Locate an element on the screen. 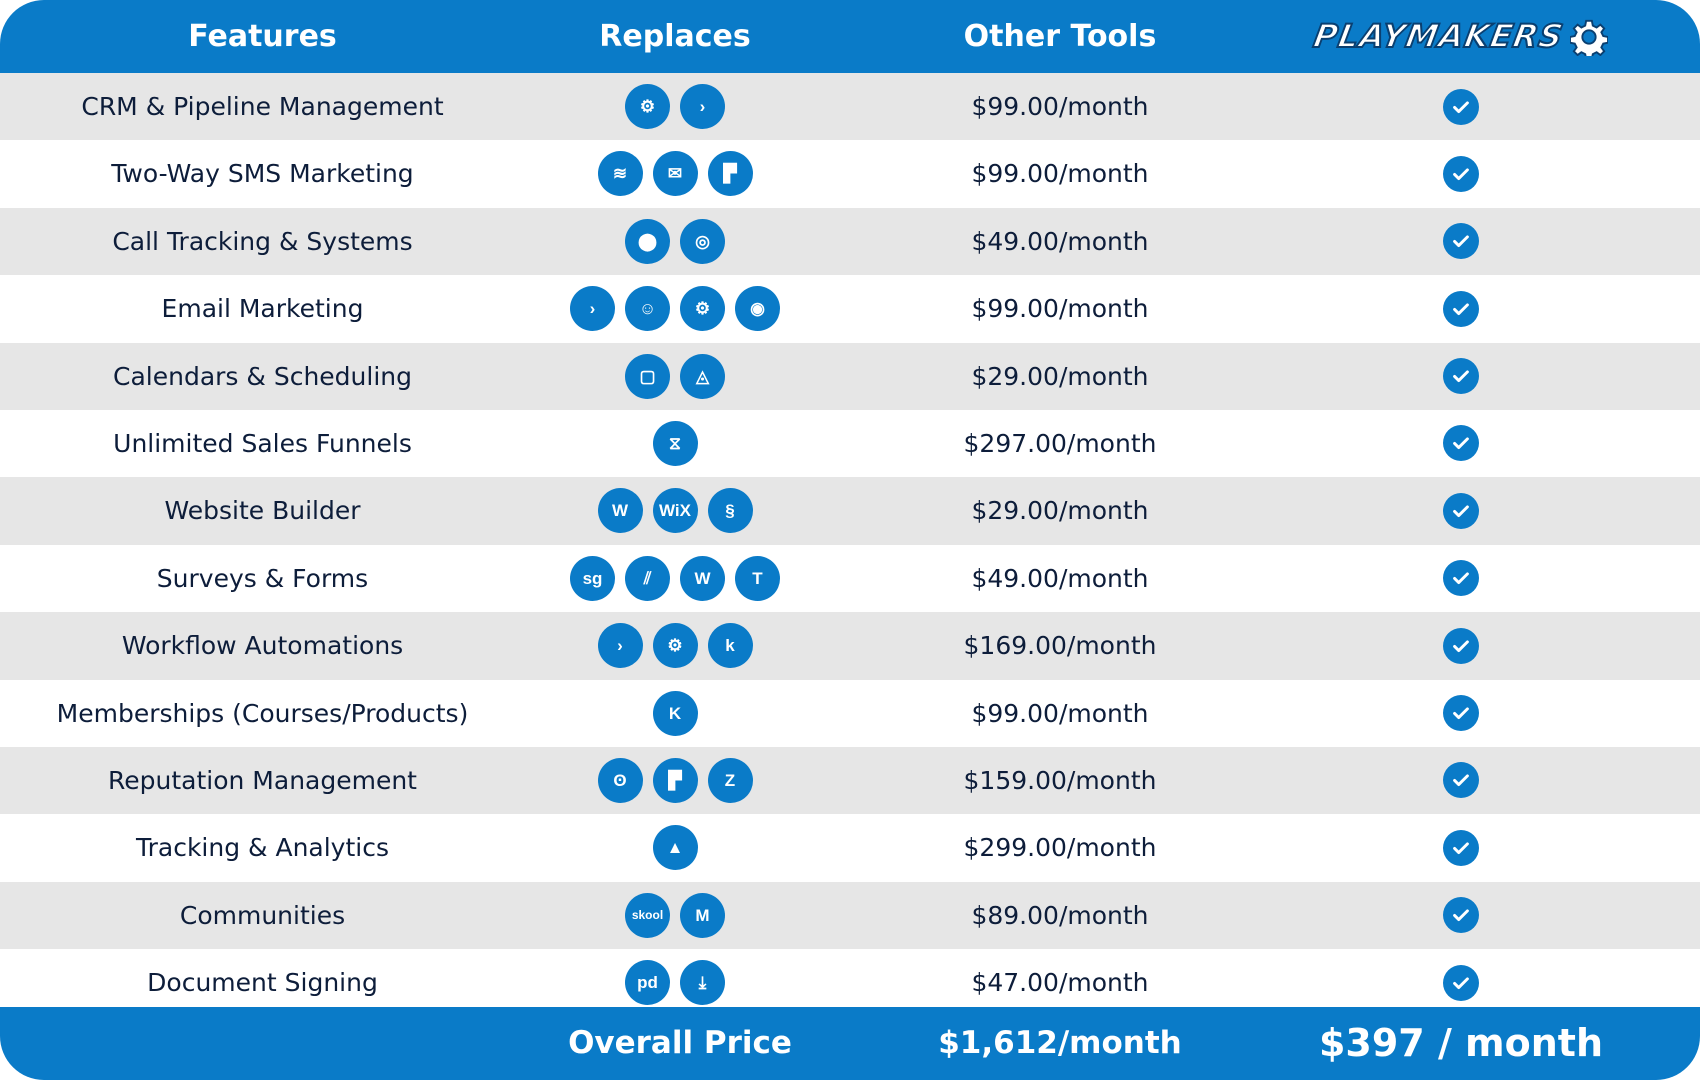  jotform-icon: ⫽ is located at coordinates (647, 578).